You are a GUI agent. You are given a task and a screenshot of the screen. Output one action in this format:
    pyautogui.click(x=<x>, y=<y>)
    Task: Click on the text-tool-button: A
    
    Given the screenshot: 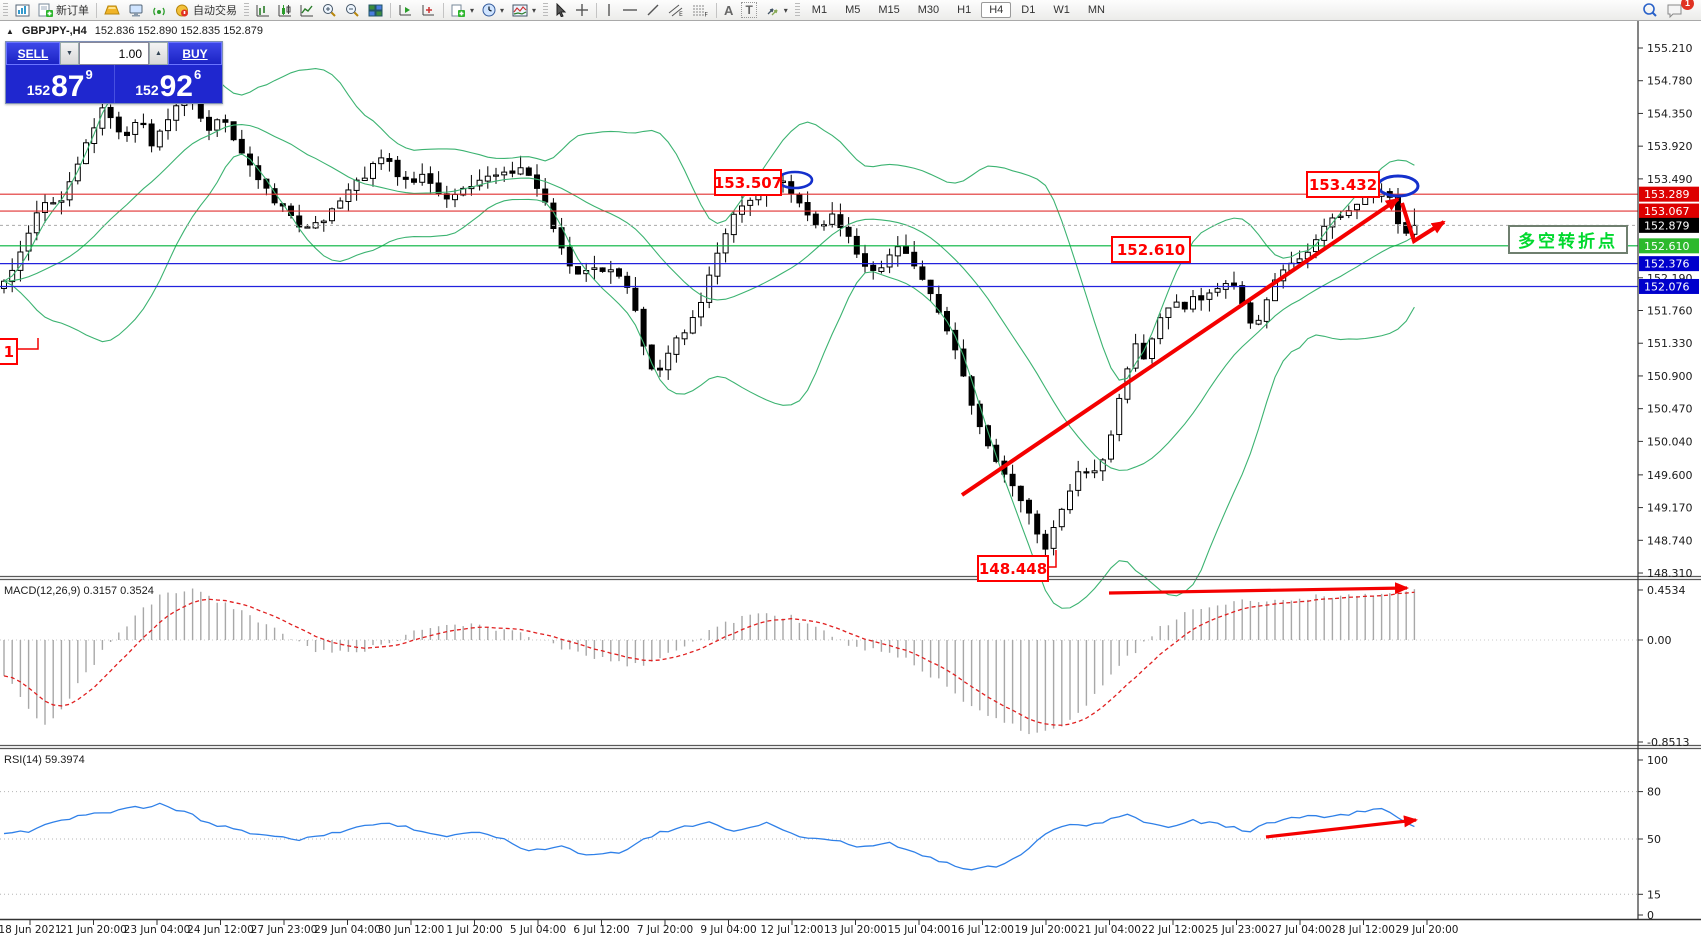 What is the action you would take?
    pyautogui.click(x=728, y=10)
    